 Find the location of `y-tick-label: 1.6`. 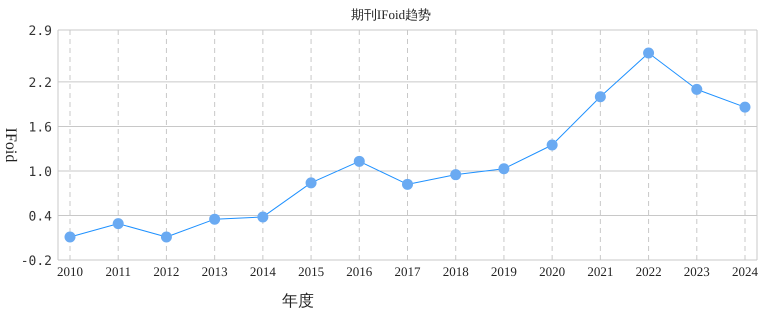

y-tick-label: 1.6 is located at coordinates (40, 128).